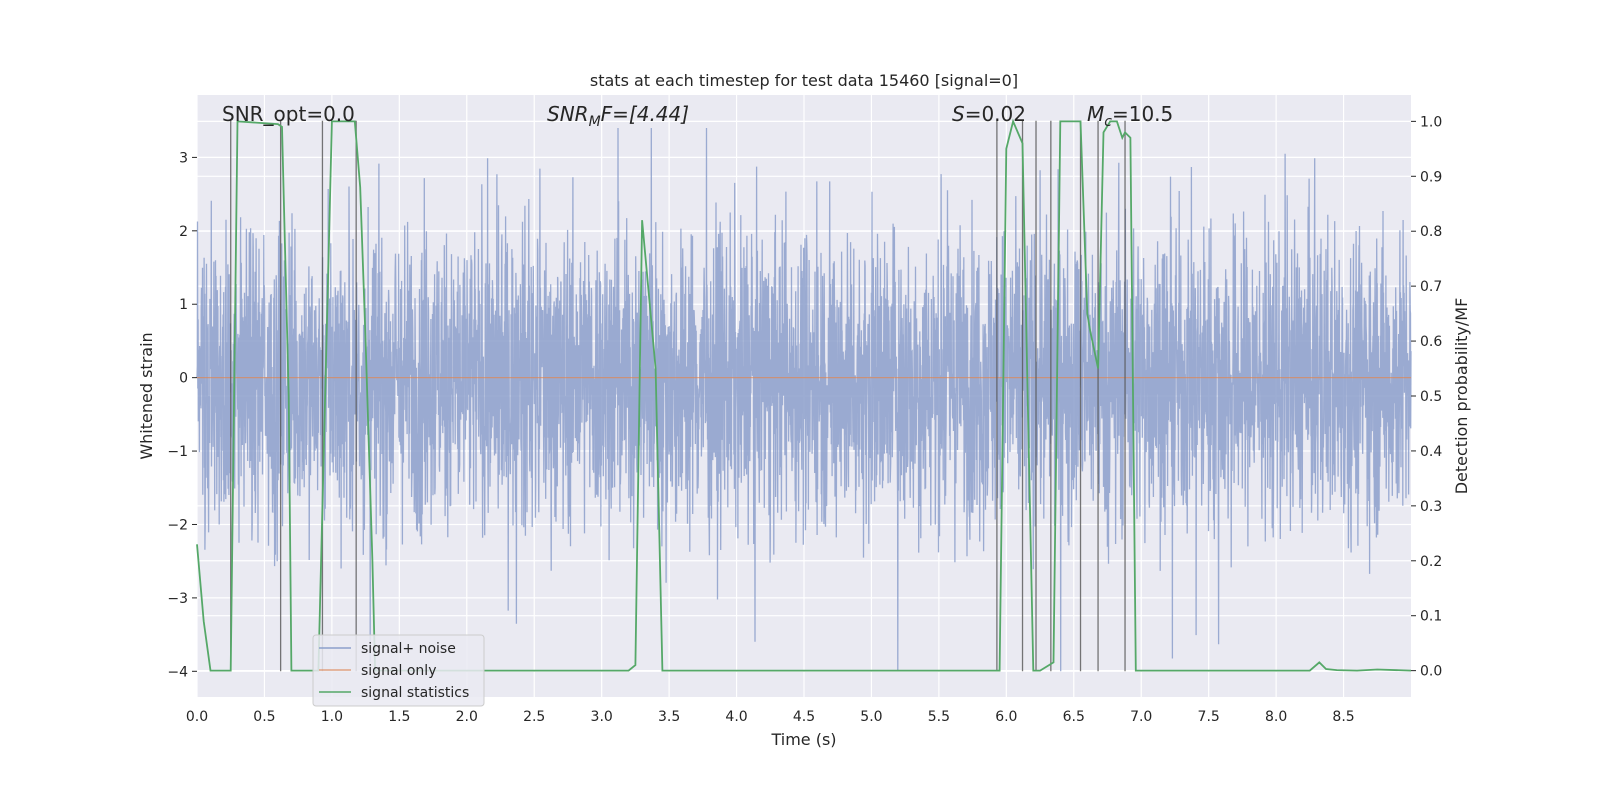  What do you see at coordinates (602, 717) in the screenshot?
I see `x-tick-label: 3.0` at bounding box center [602, 717].